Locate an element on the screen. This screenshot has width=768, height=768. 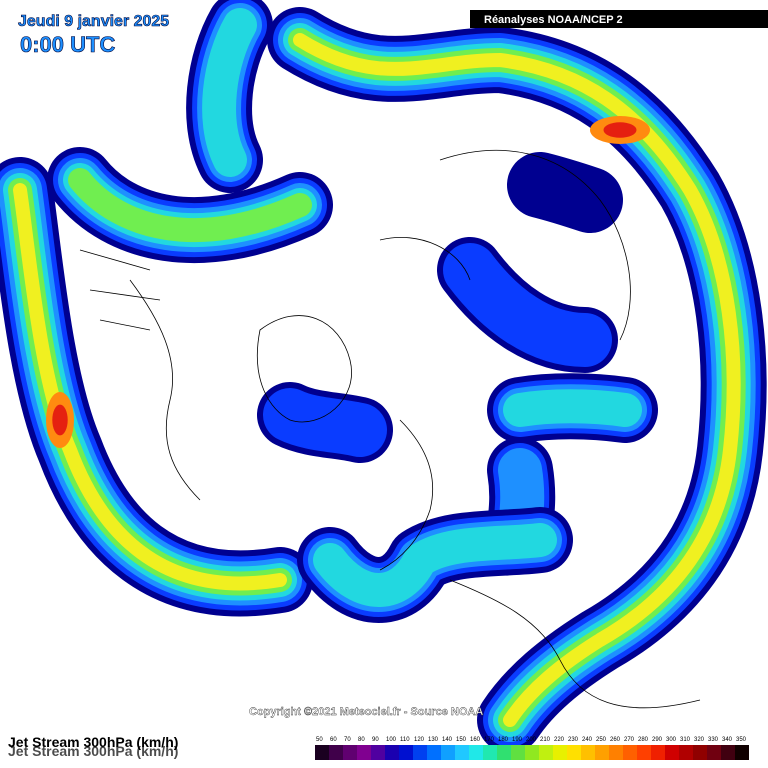
legend-label: 100 is located at coordinates (391, 740).